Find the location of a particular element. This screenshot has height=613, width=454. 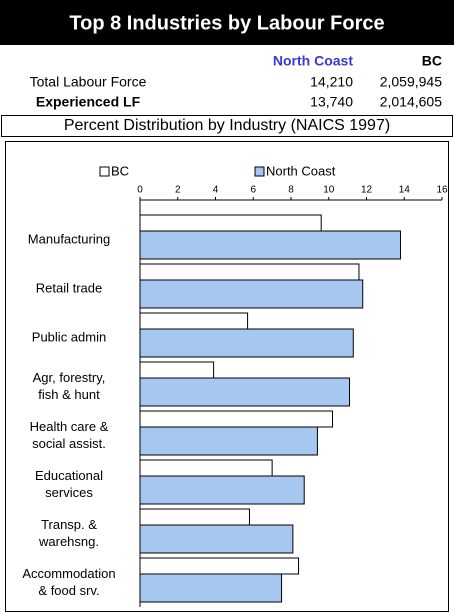

cell: 2,014,605 is located at coordinates (411, 102).